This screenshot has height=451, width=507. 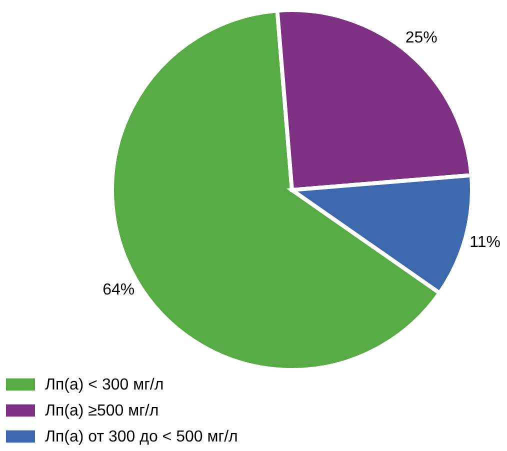 I want to click on legend-label: Лп(а) от 300 до < 500 мг/л, so click(x=141, y=437).